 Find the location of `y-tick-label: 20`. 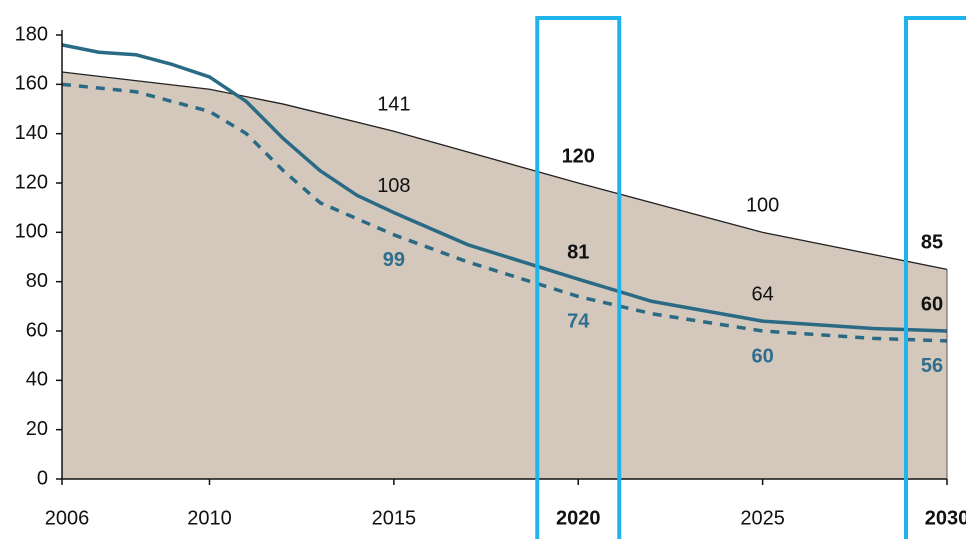

y-tick-label: 20 is located at coordinates (37, 429).